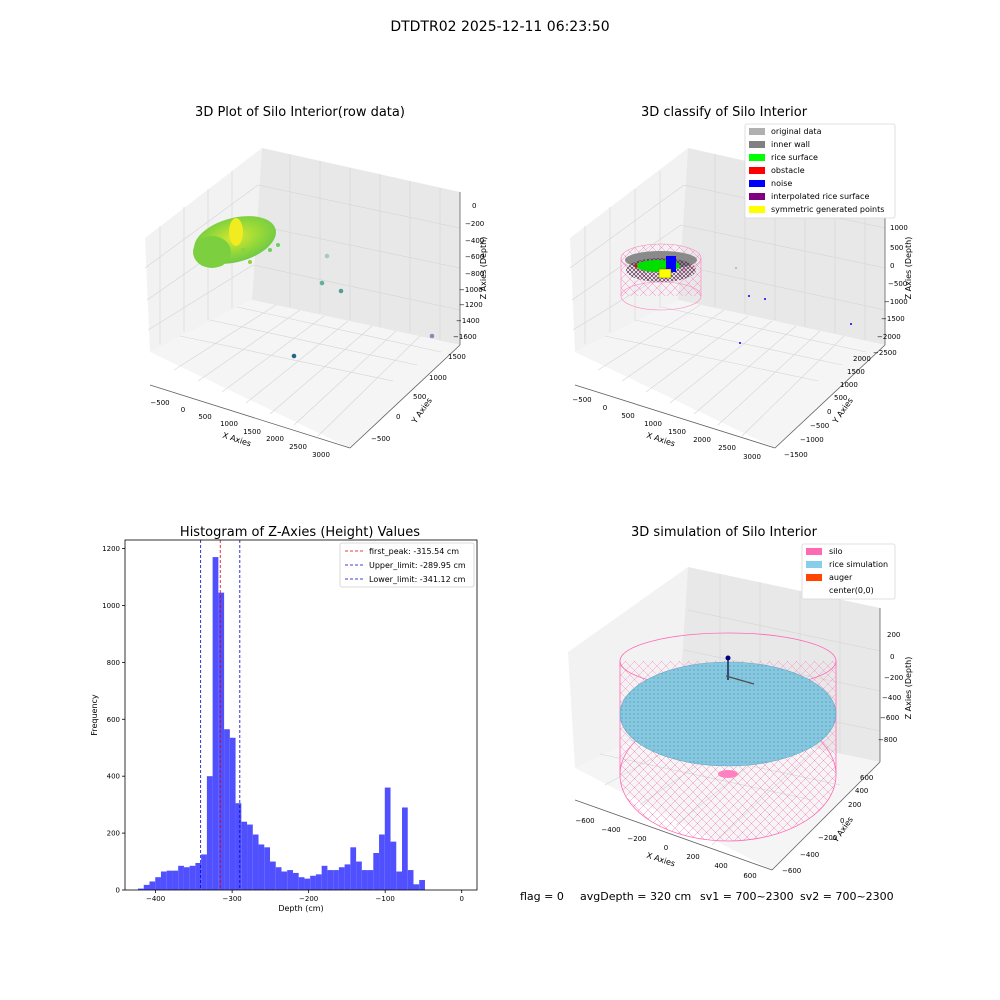  Describe the element at coordinates (584, 821) in the screenshot. I see `sim-xtick: −600` at that location.